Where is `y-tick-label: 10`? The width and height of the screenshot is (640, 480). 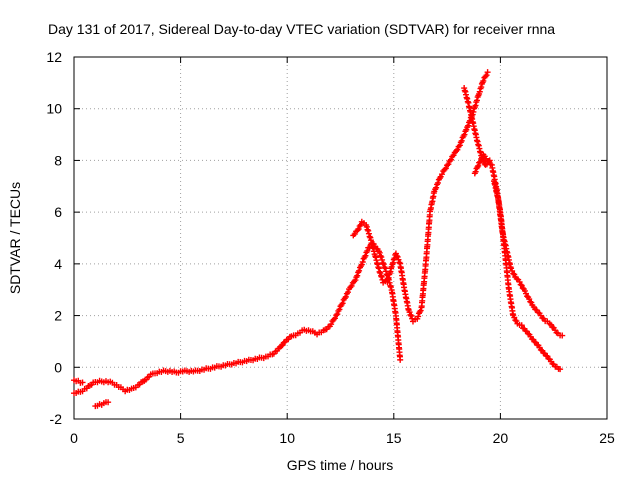 y-tick-label: 10 is located at coordinates (54, 109).